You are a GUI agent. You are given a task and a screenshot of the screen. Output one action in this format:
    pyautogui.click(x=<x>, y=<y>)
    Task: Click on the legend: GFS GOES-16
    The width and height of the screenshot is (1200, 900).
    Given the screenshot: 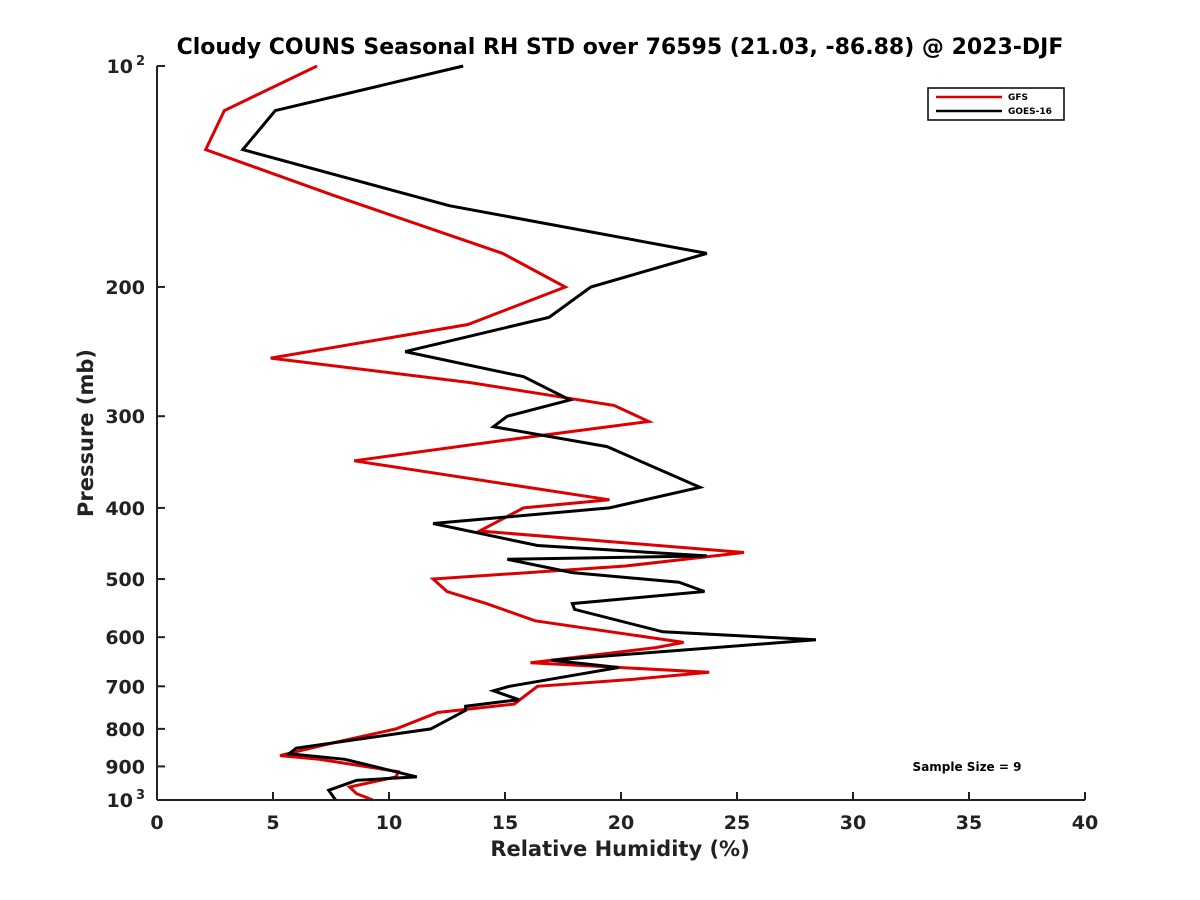 What is the action you would take?
    pyautogui.click(x=996, y=104)
    